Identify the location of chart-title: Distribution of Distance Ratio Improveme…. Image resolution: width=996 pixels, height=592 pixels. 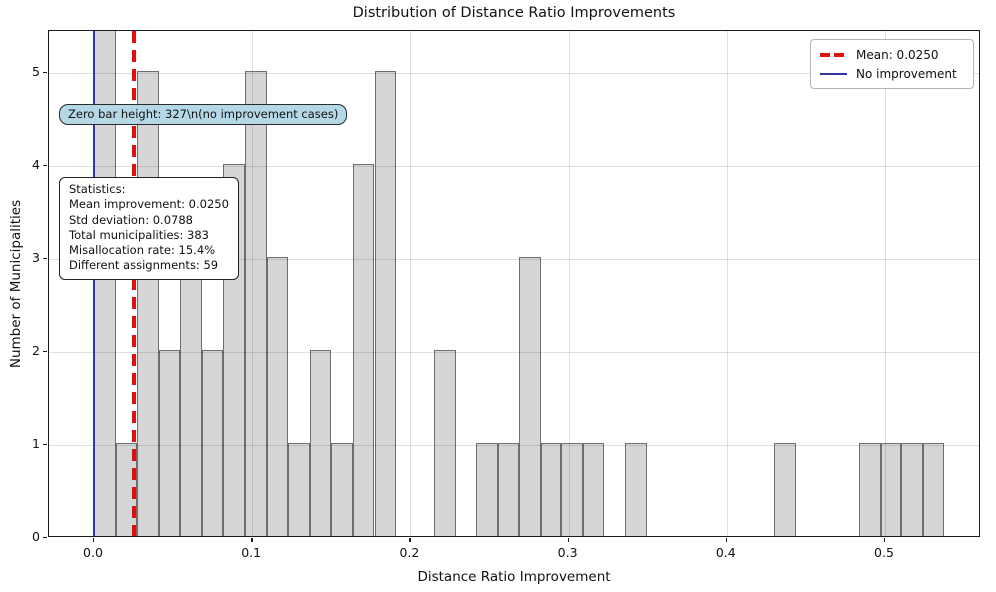
(514, 13).